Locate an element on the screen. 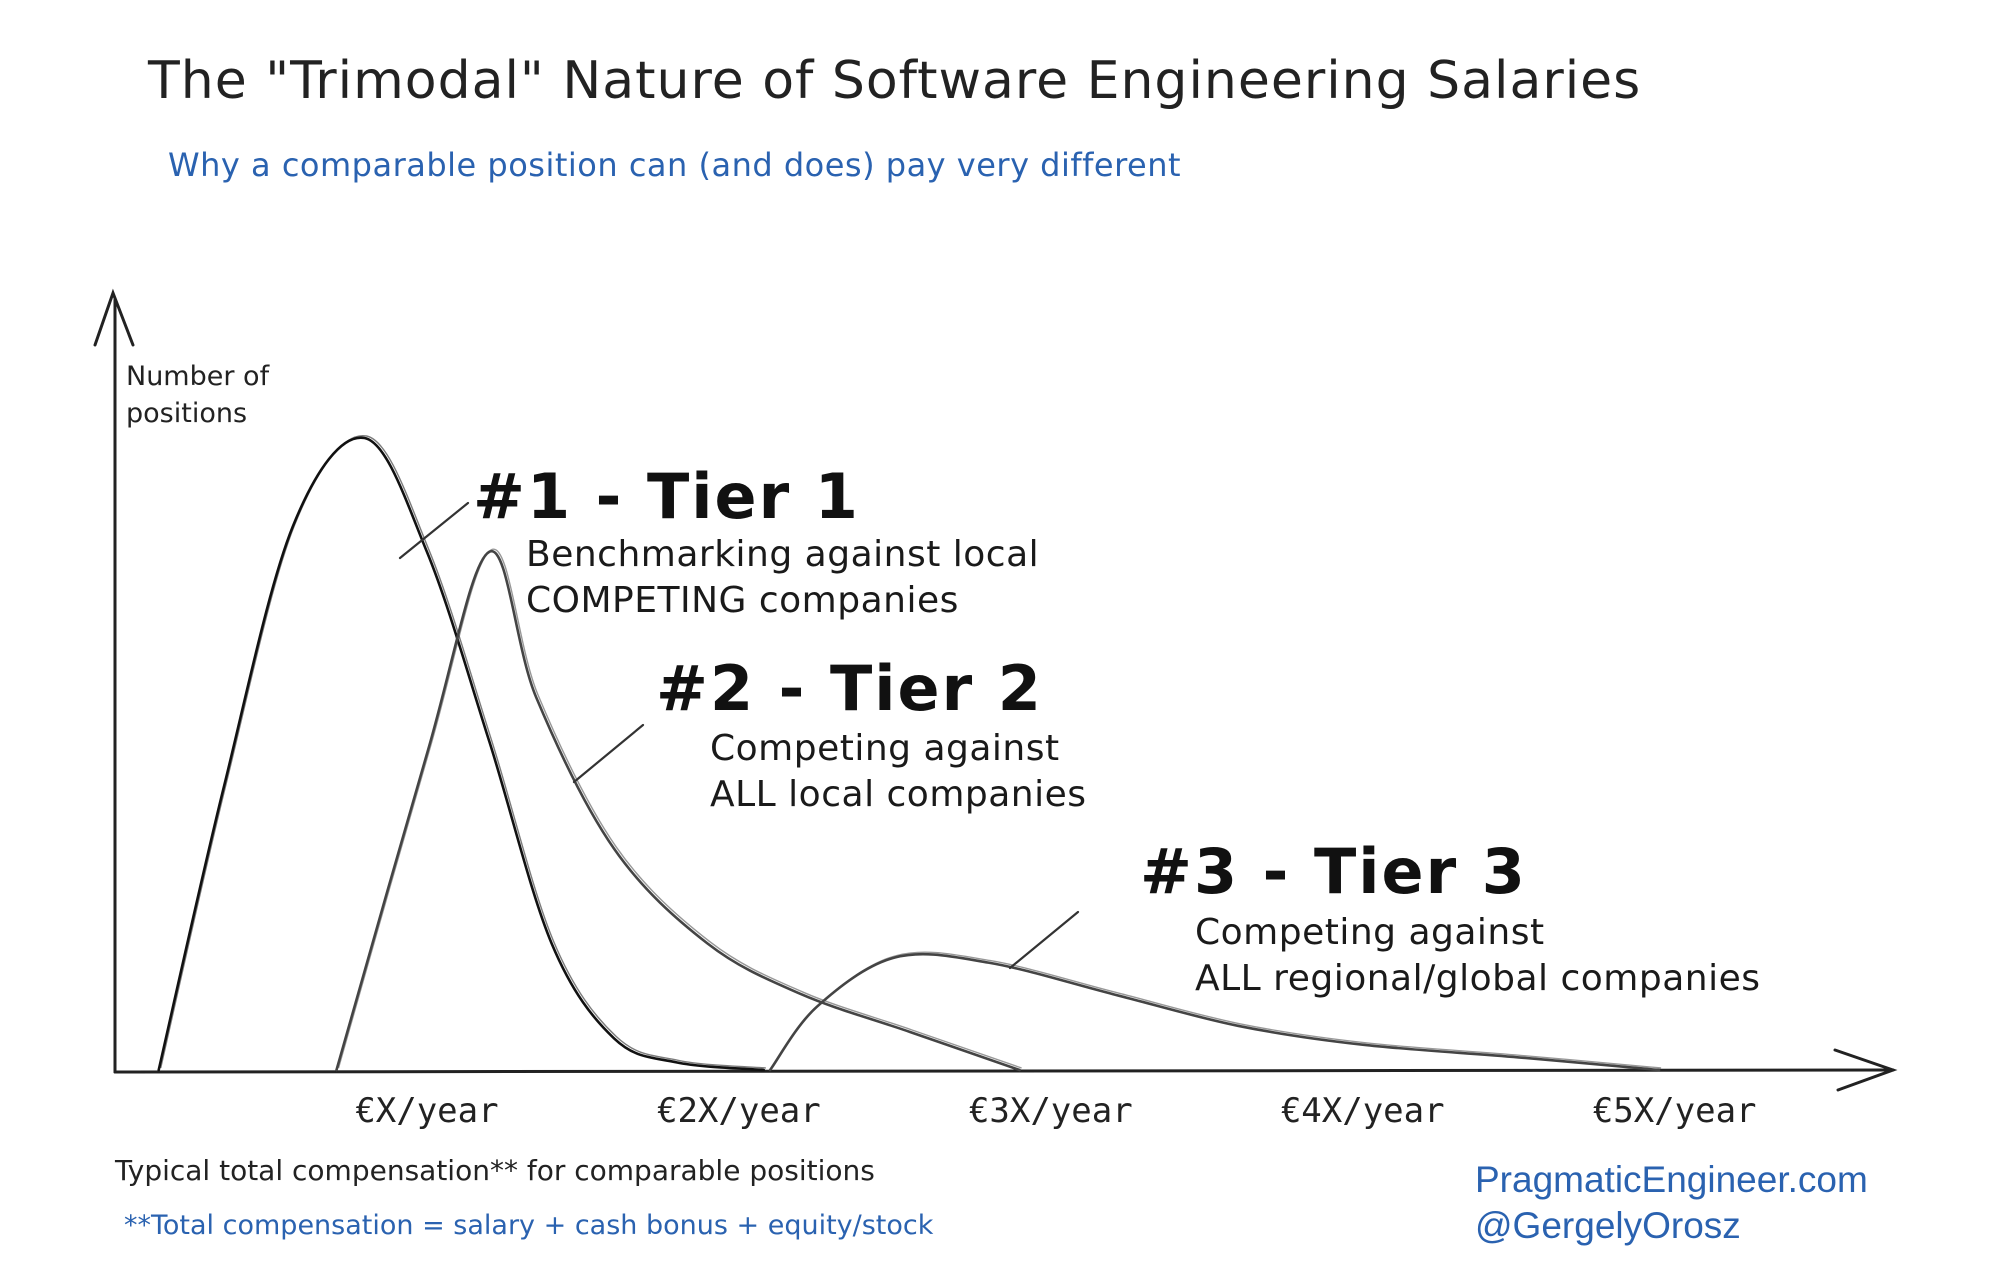 This screenshot has height=1283, width=2000. x-tick-labels: €X/year €2X/year €3X/year €4X/year €5X/year is located at coordinates (1055, 1111).